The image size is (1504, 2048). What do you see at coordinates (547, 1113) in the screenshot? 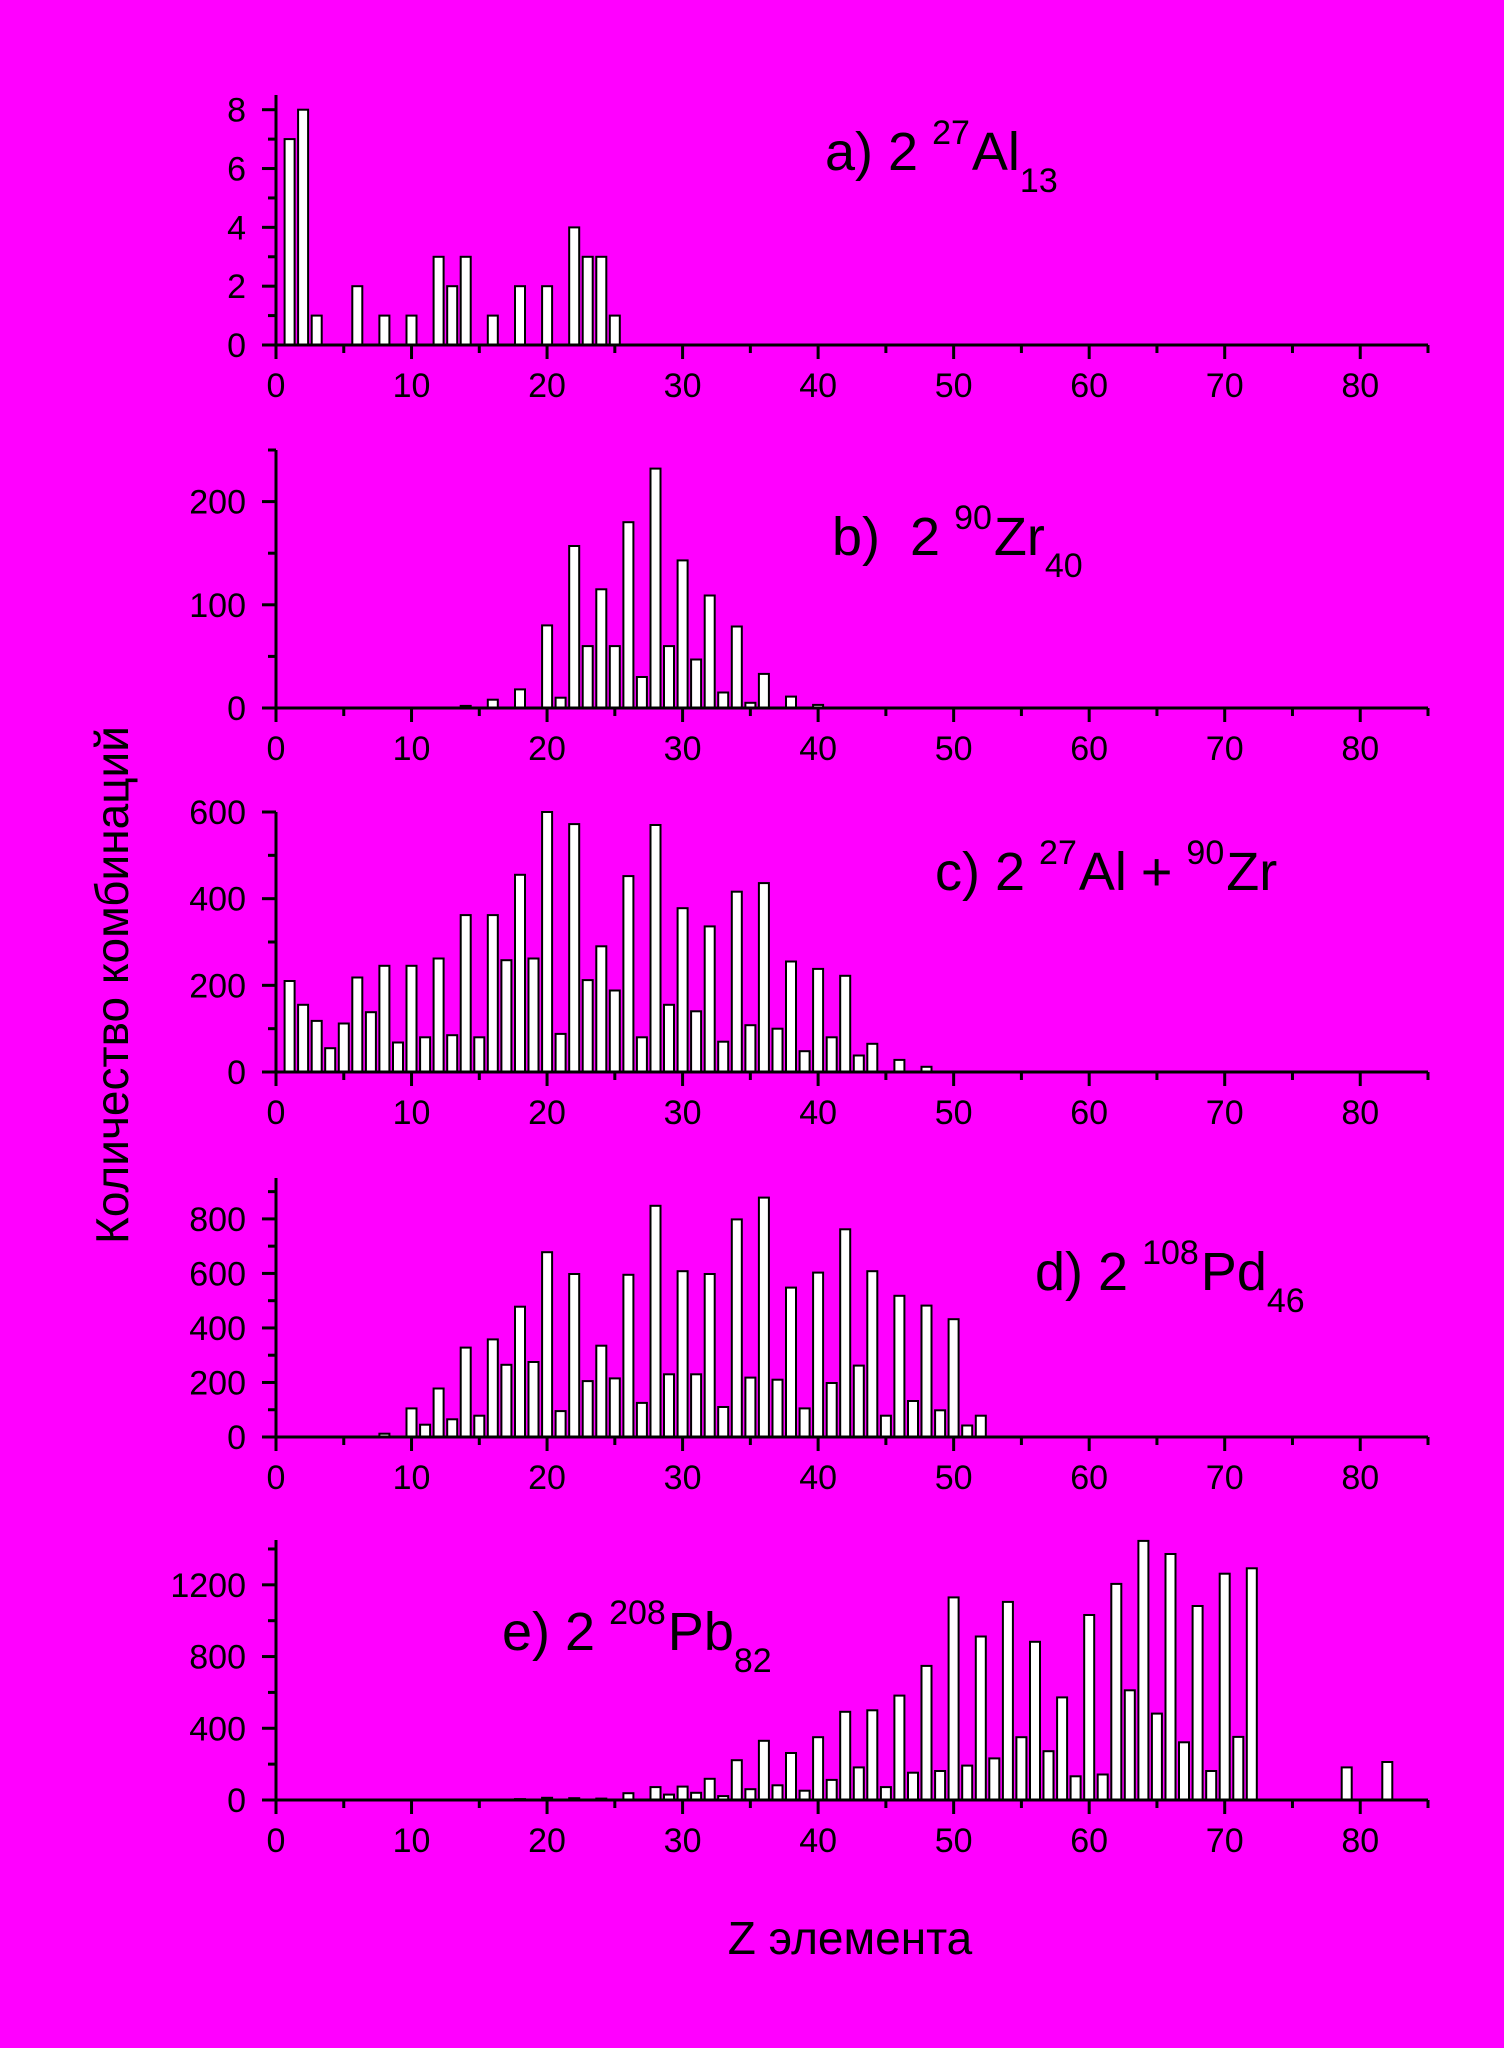
I see `panel-c-x-tick-label: 20` at bounding box center [547, 1113].